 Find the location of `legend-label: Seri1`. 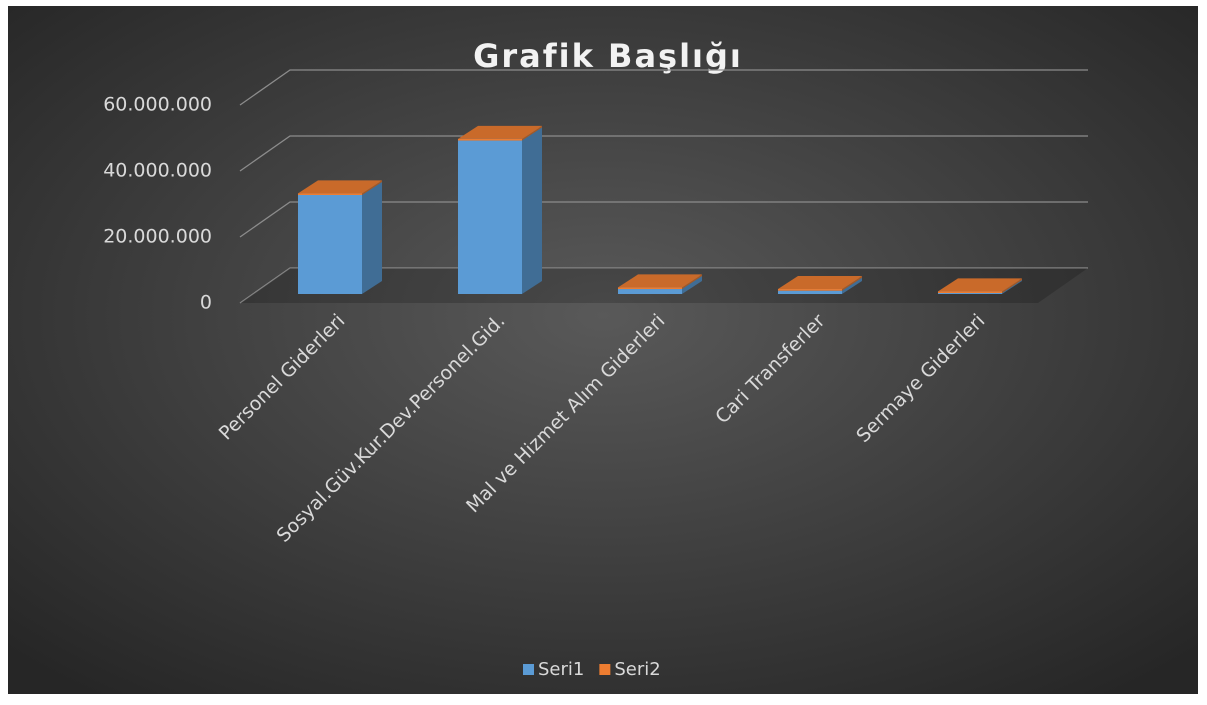

legend-label: Seri1 is located at coordinates (561, 669).